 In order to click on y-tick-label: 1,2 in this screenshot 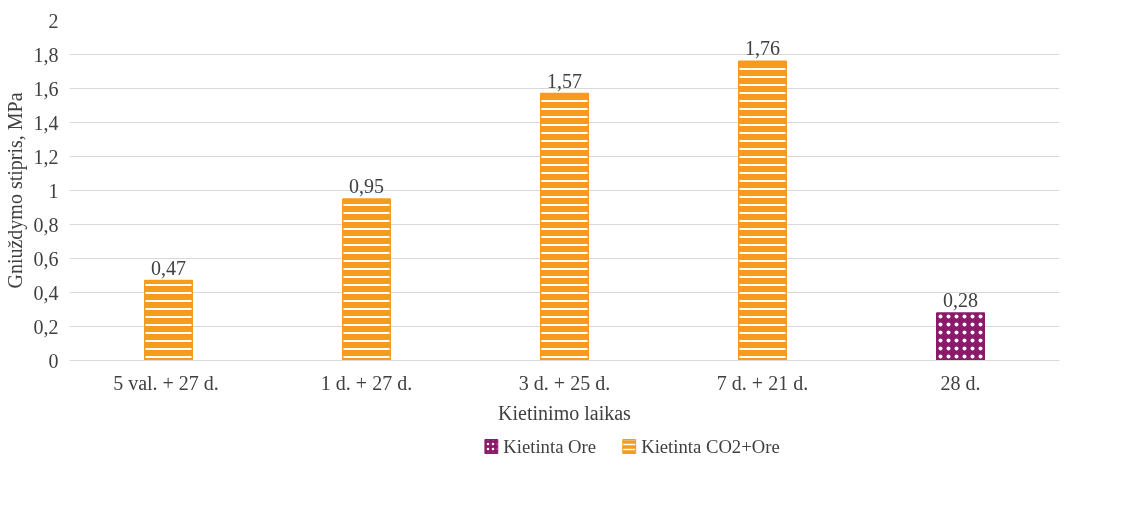, I will do `click(46, 156)`.